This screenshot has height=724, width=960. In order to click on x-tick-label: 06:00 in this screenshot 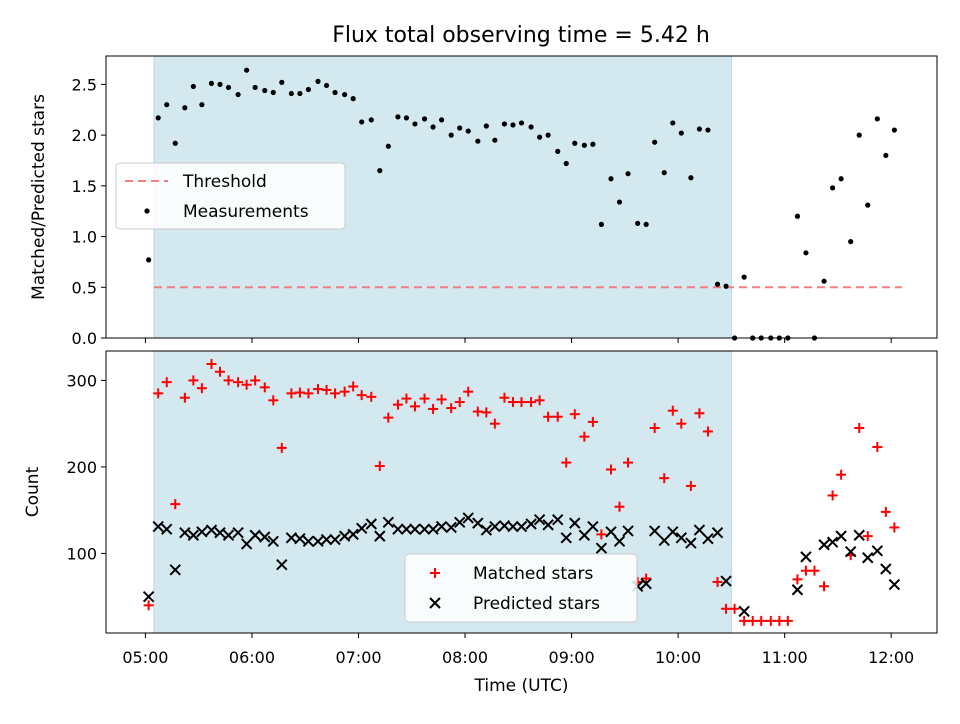, I will do `click(252, 657)`.